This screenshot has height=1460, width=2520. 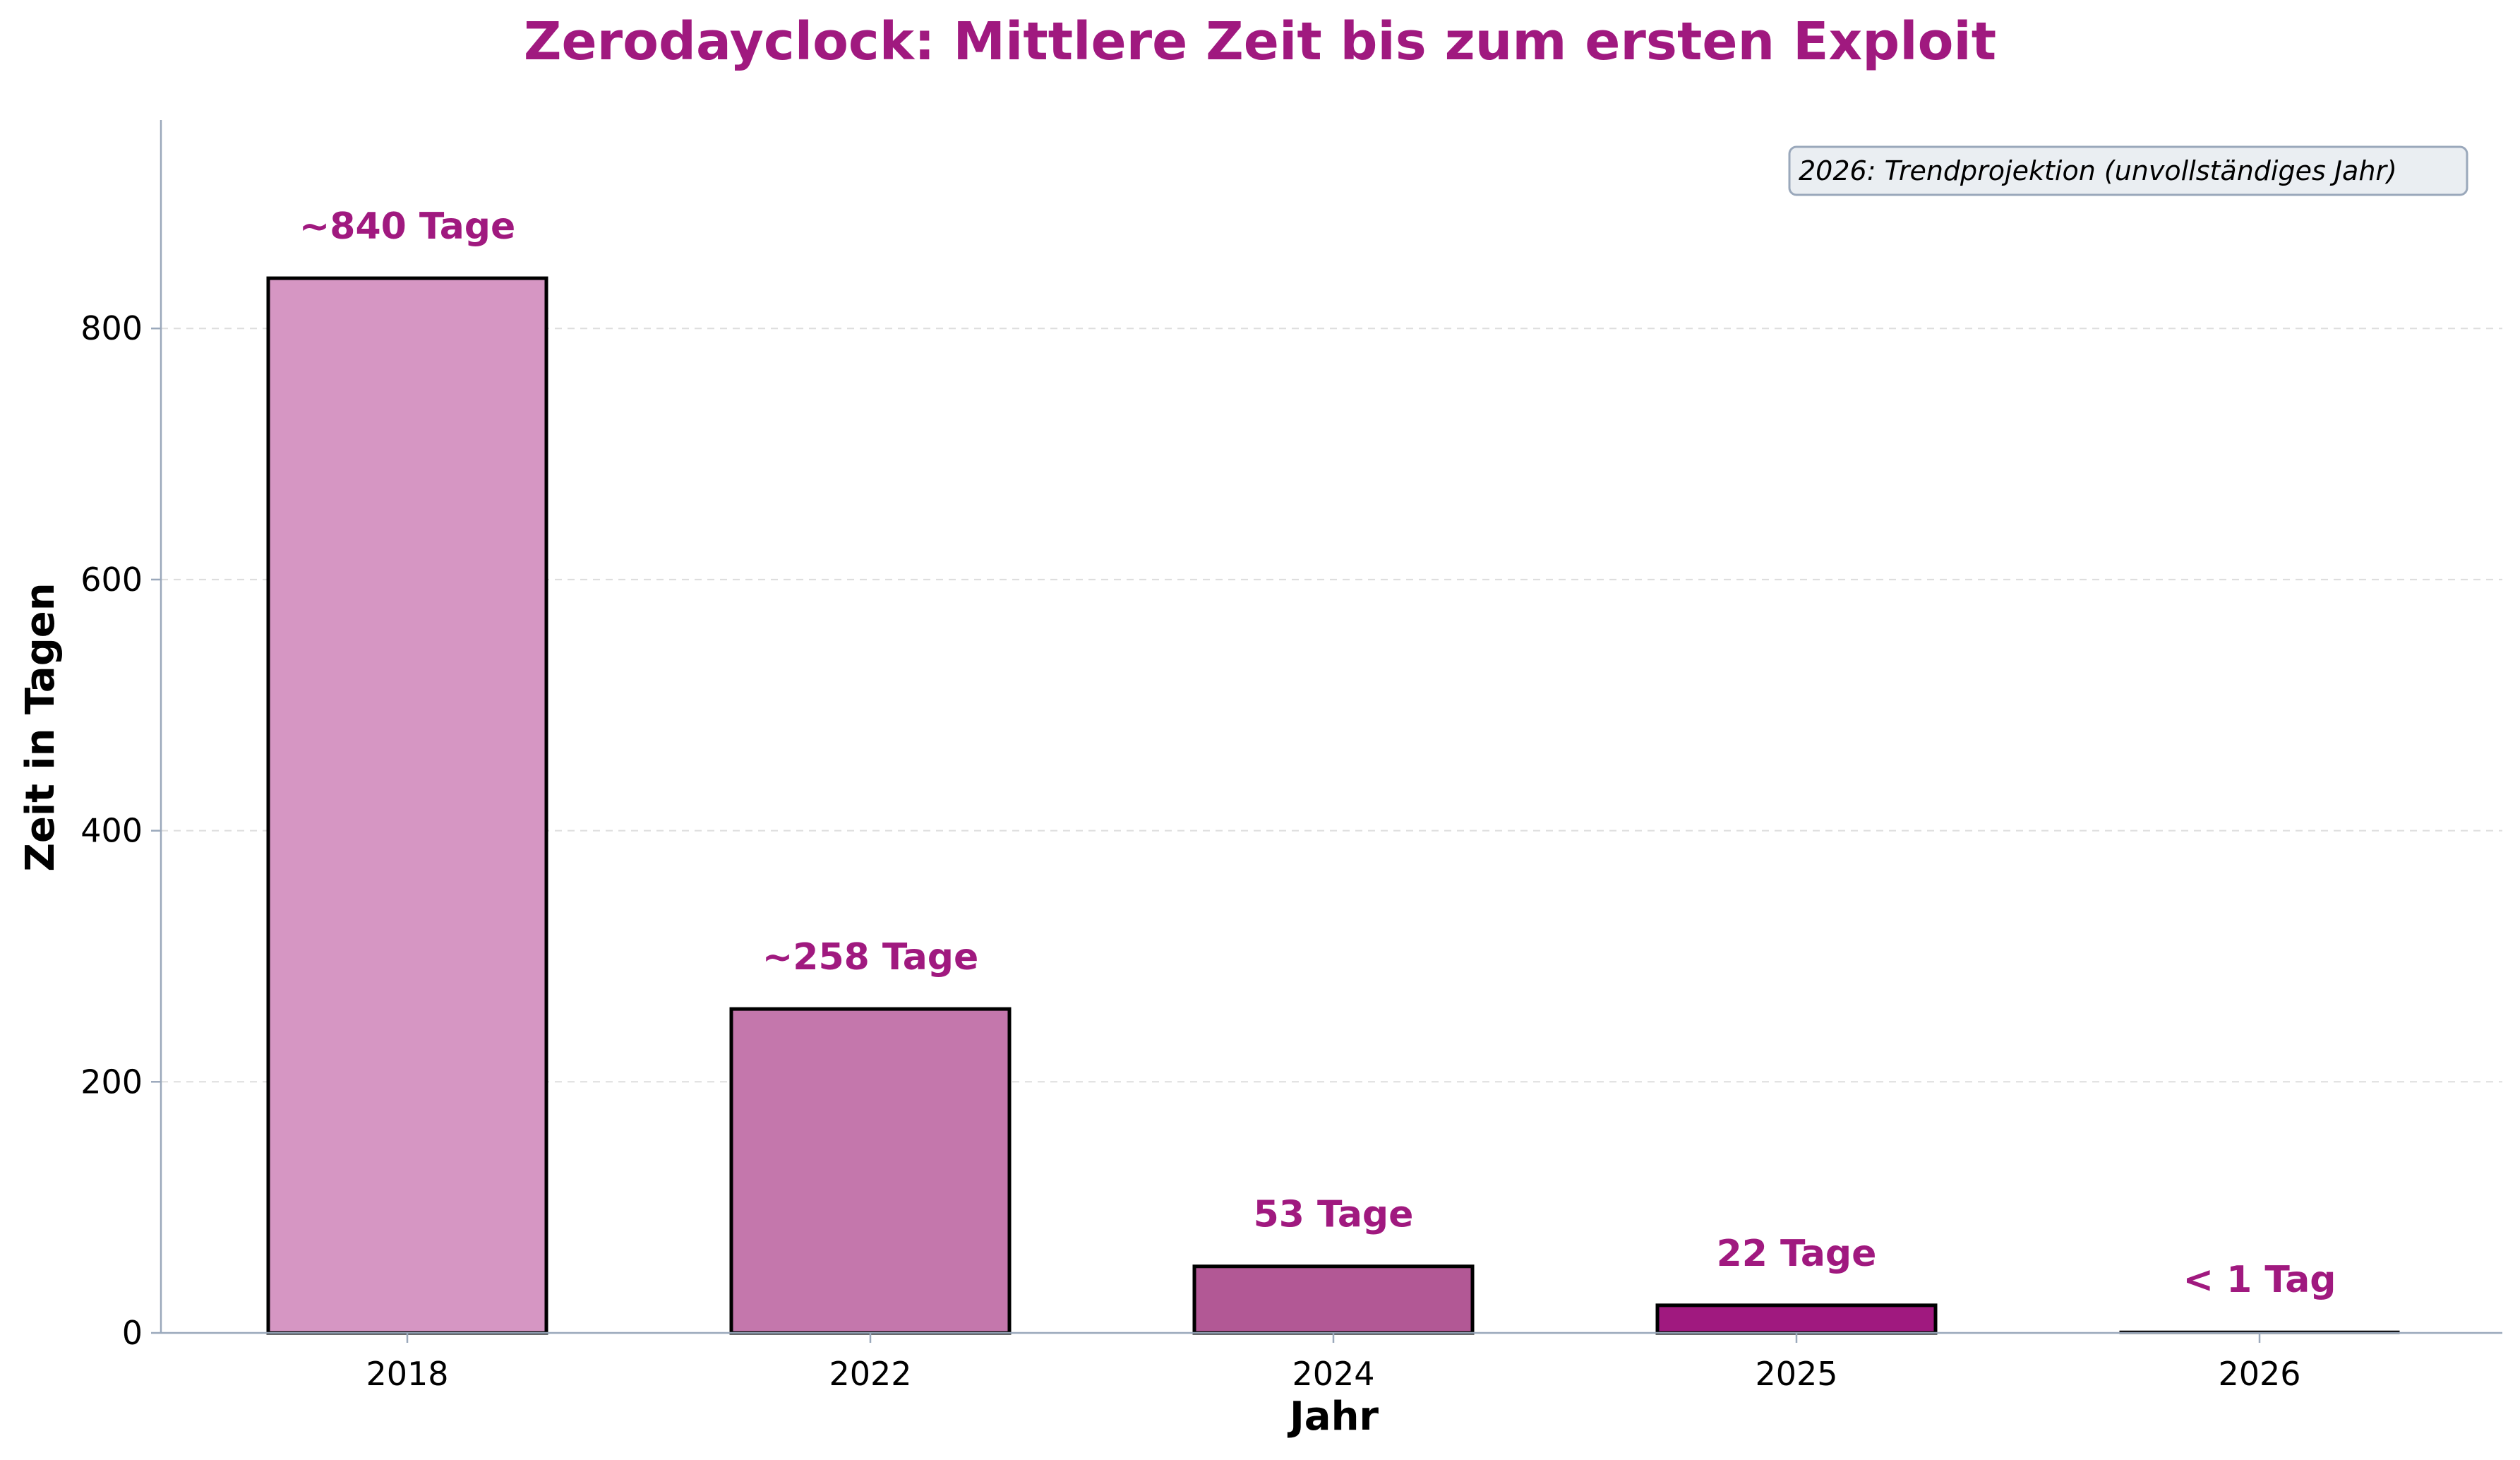 What do you see at coordinates (870, 1374) in the screenshot?
I see `x-tick-label: 2022` at bounding box center [870, 1374].